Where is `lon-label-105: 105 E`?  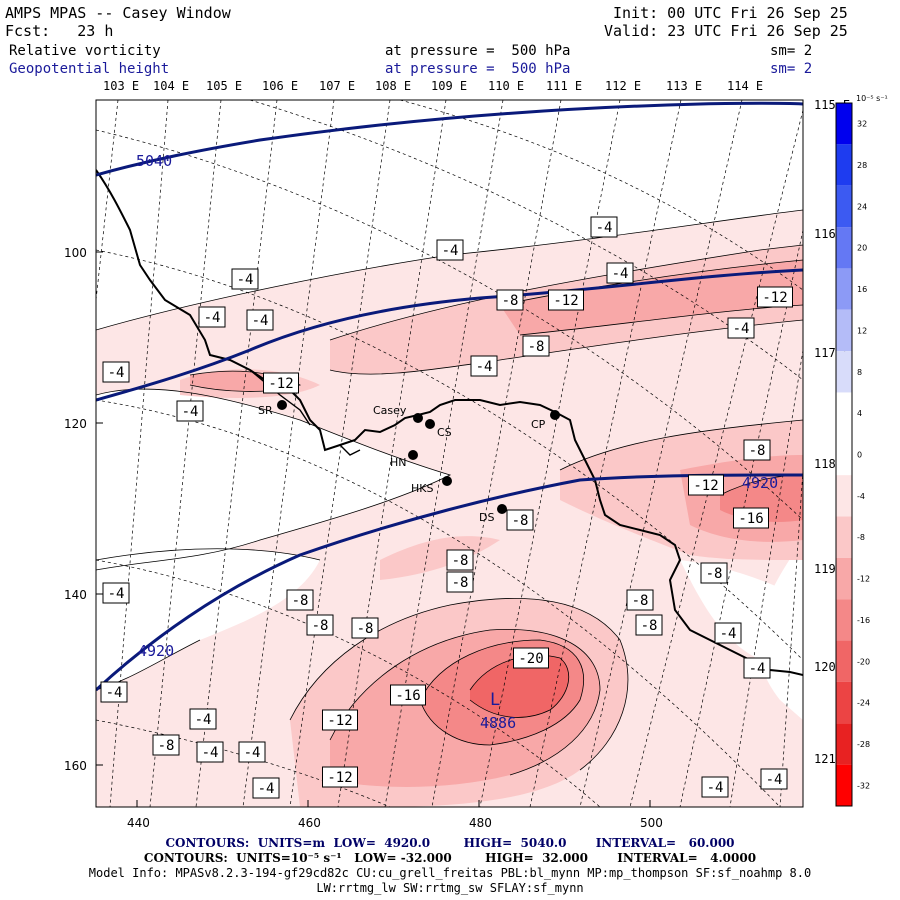 lon-label-105: 105 E is located at coordinates (224, 86).